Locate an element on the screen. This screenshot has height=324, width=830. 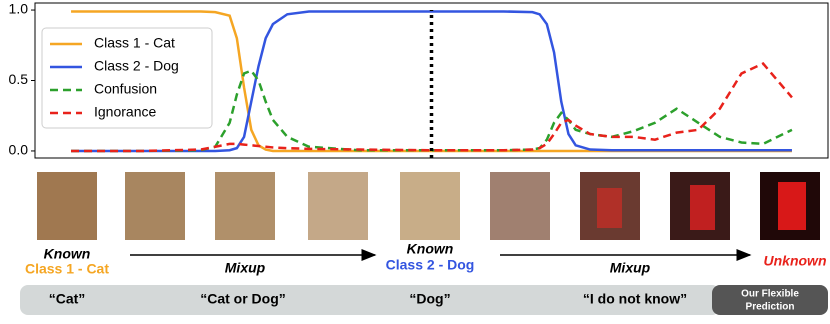
label: Class 1 - Cat is located at coordinates (67, 269).